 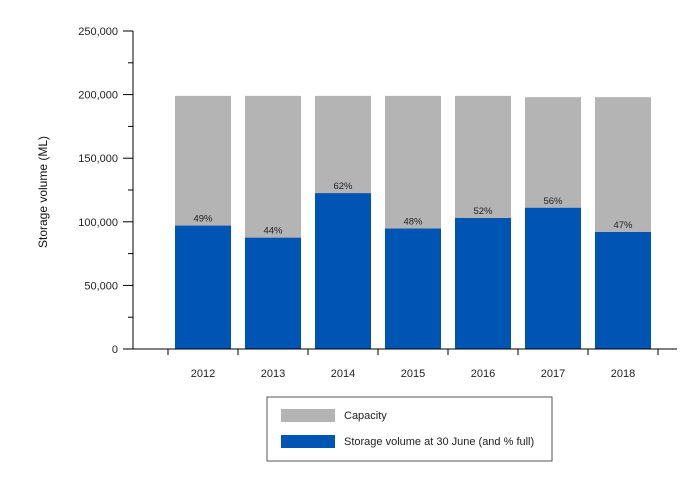 I want to click on legend-swatch-capacity, so click(x=308, y=415).